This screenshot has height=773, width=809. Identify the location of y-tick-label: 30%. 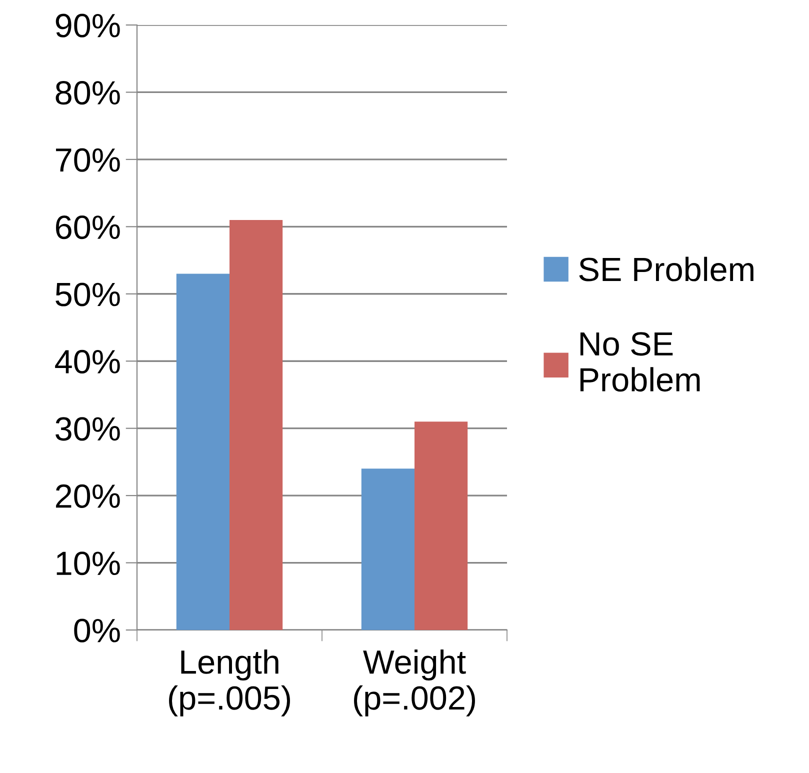
(88, 429).